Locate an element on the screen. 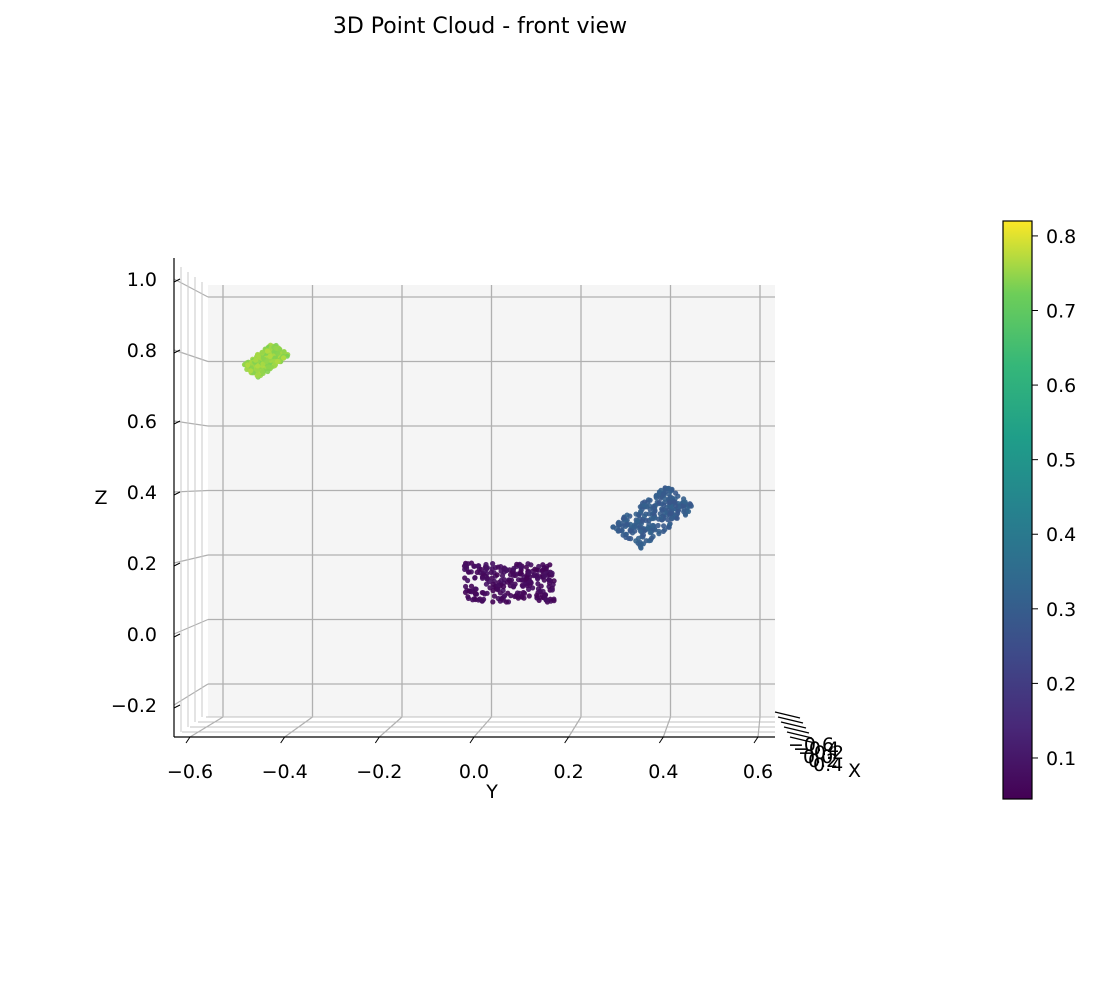  z-tick-label: 0.4 is located at coordinates (142, 493).